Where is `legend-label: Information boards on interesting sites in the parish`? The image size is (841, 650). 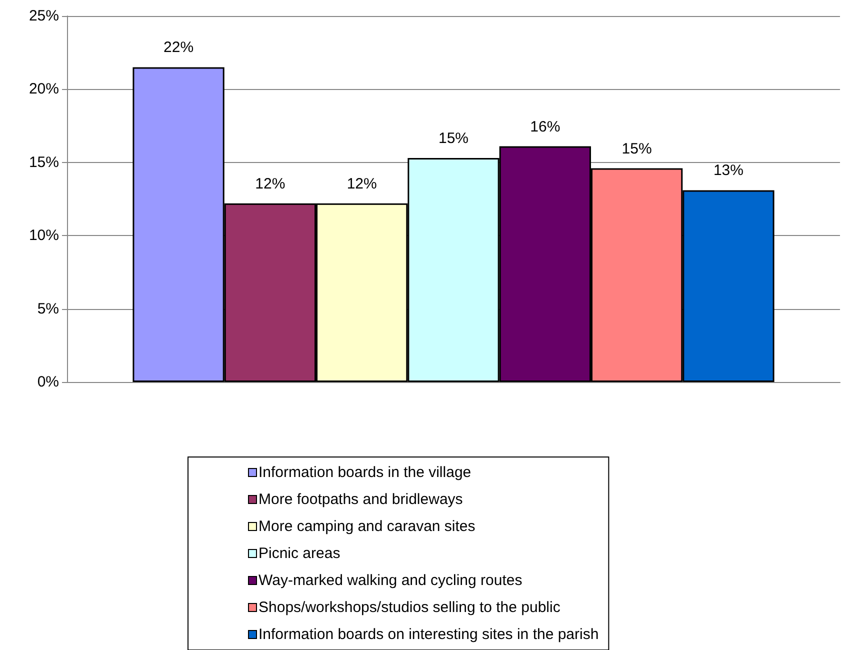
legend-label: Information boards on interesting sites in the parish is located at coordinates (428, 634).